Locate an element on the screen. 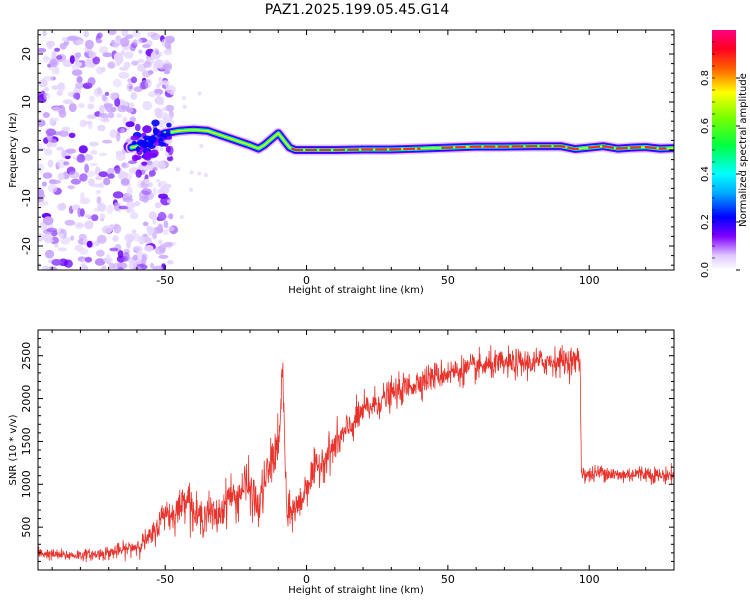 The height and width of the screenshot is (600, 750). y-tick-label: -20 is located at coordinates (26, 246).